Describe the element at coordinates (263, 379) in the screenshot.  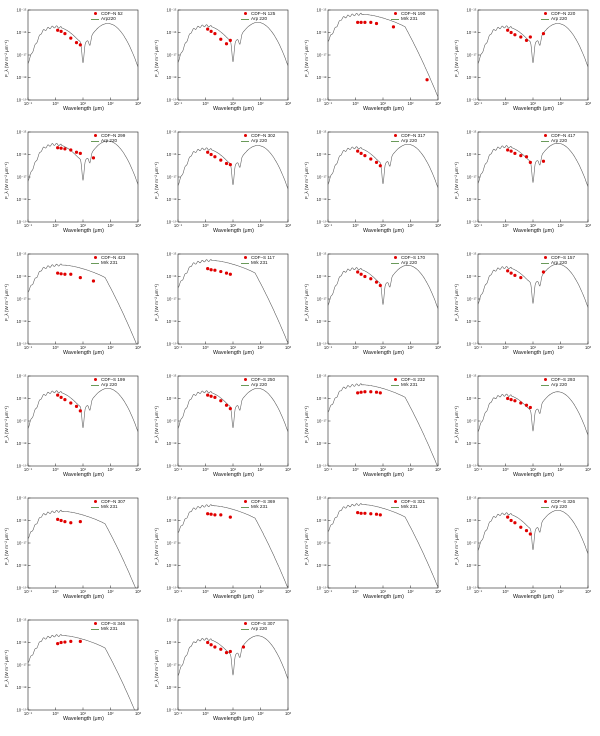
I see `legend-object-label: CDF–S 250` at that location.